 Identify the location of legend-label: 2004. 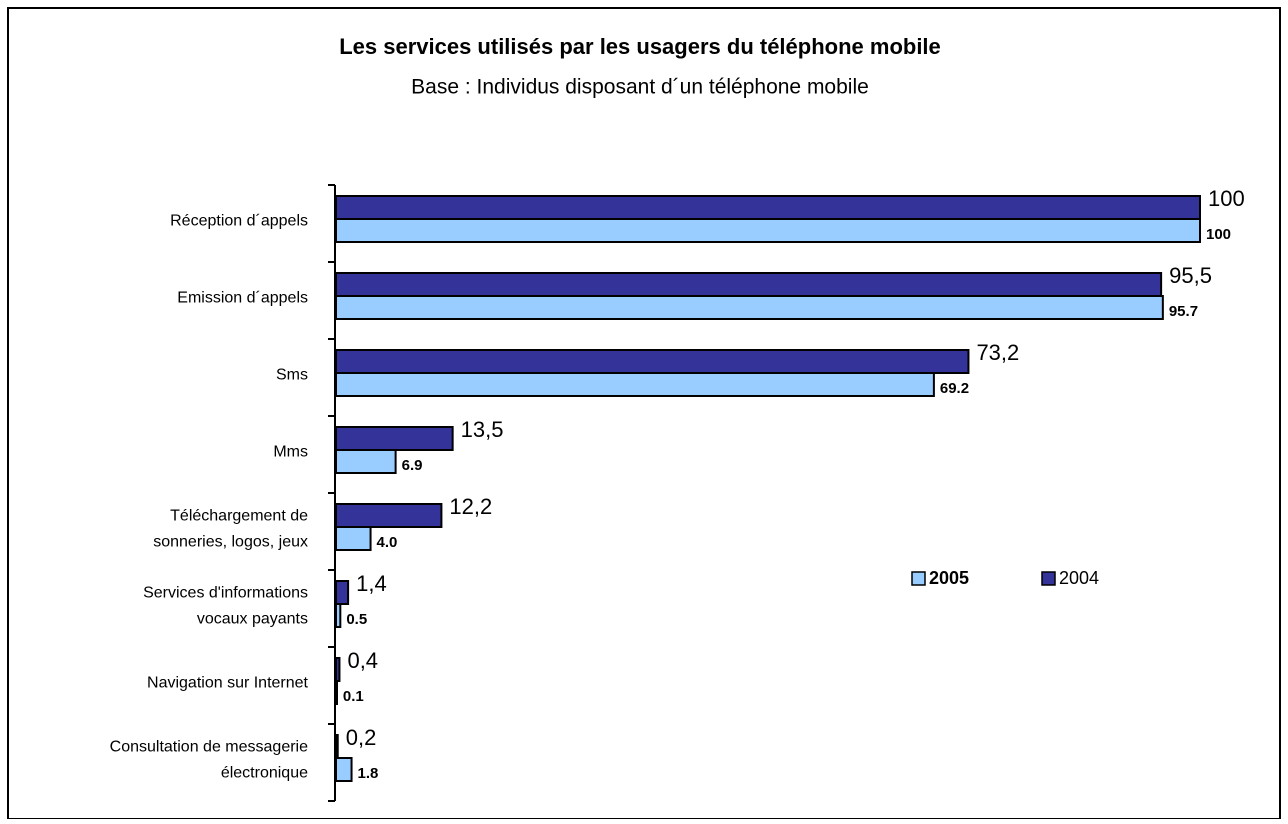
(1079, 578).